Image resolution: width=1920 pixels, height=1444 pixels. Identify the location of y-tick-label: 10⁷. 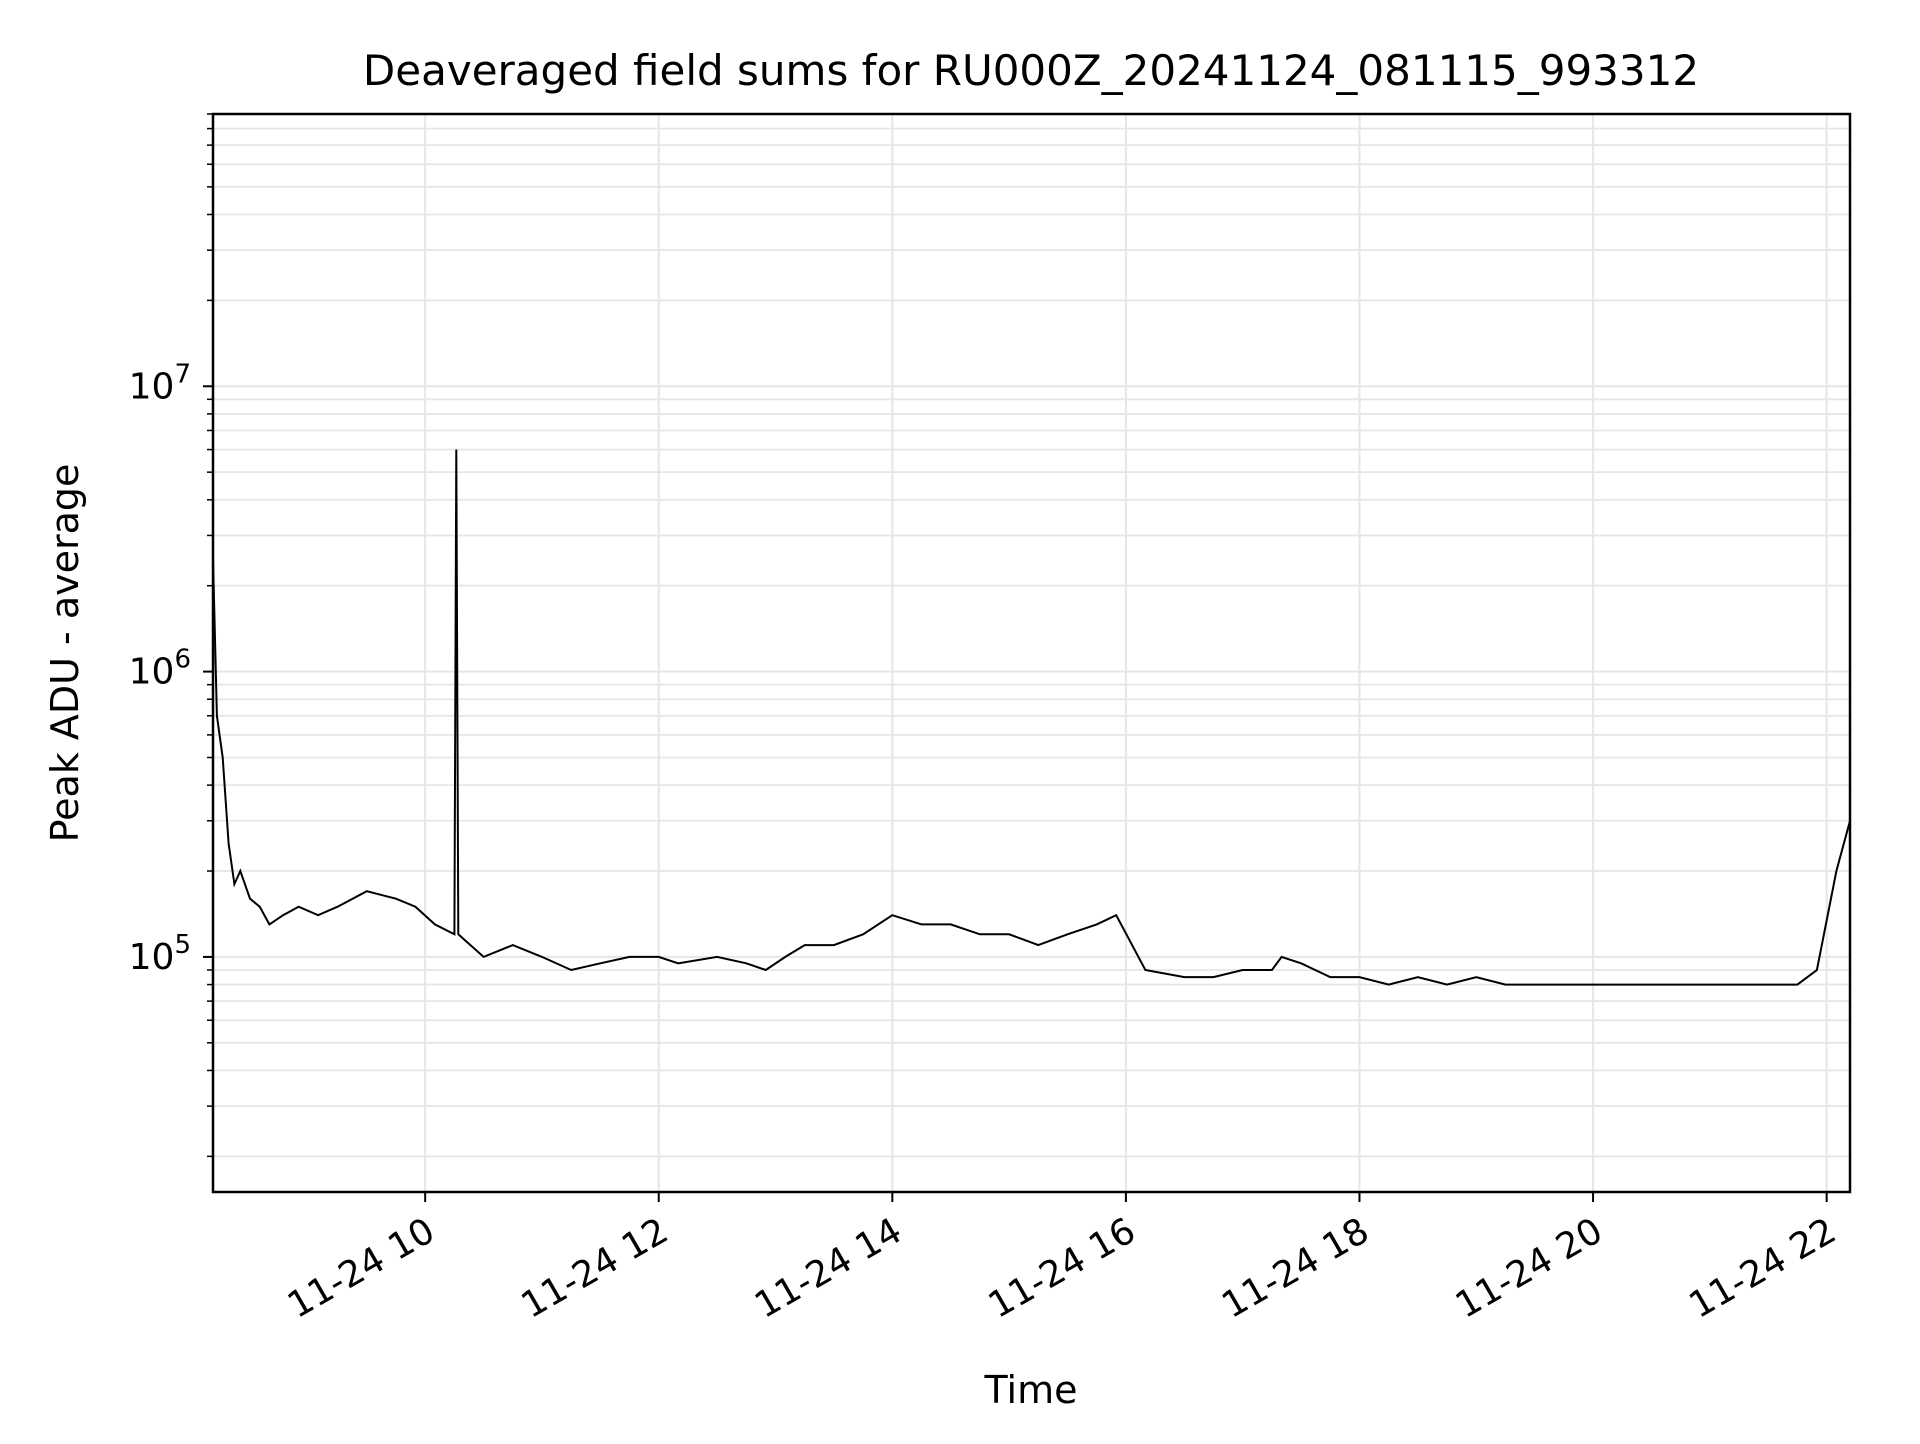
(160, 383).